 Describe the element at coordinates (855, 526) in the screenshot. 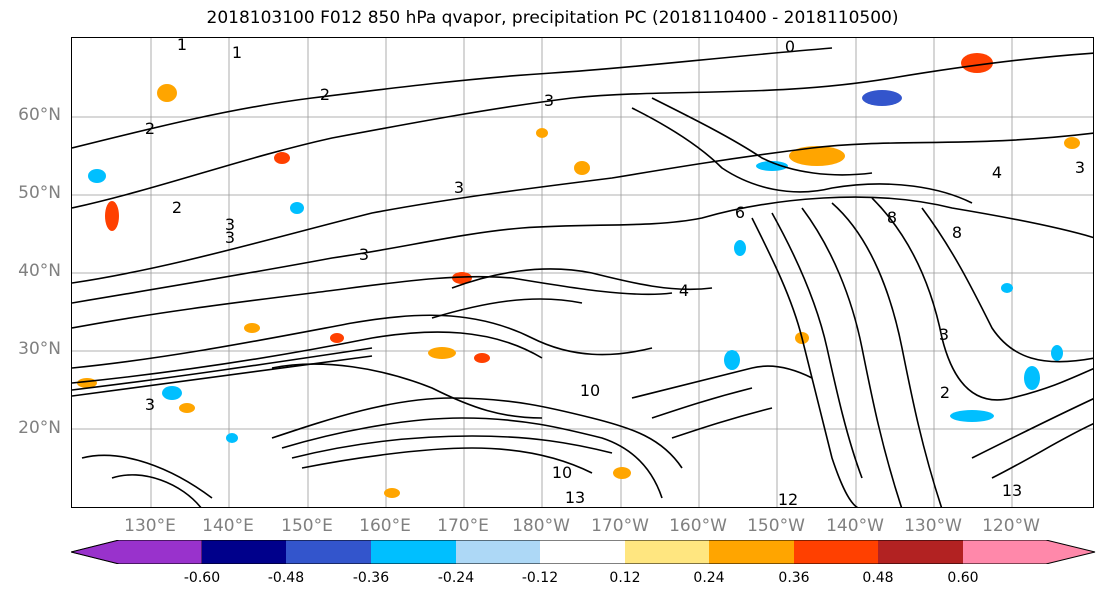

I see `lon-label-140w: 140°W` at that location.